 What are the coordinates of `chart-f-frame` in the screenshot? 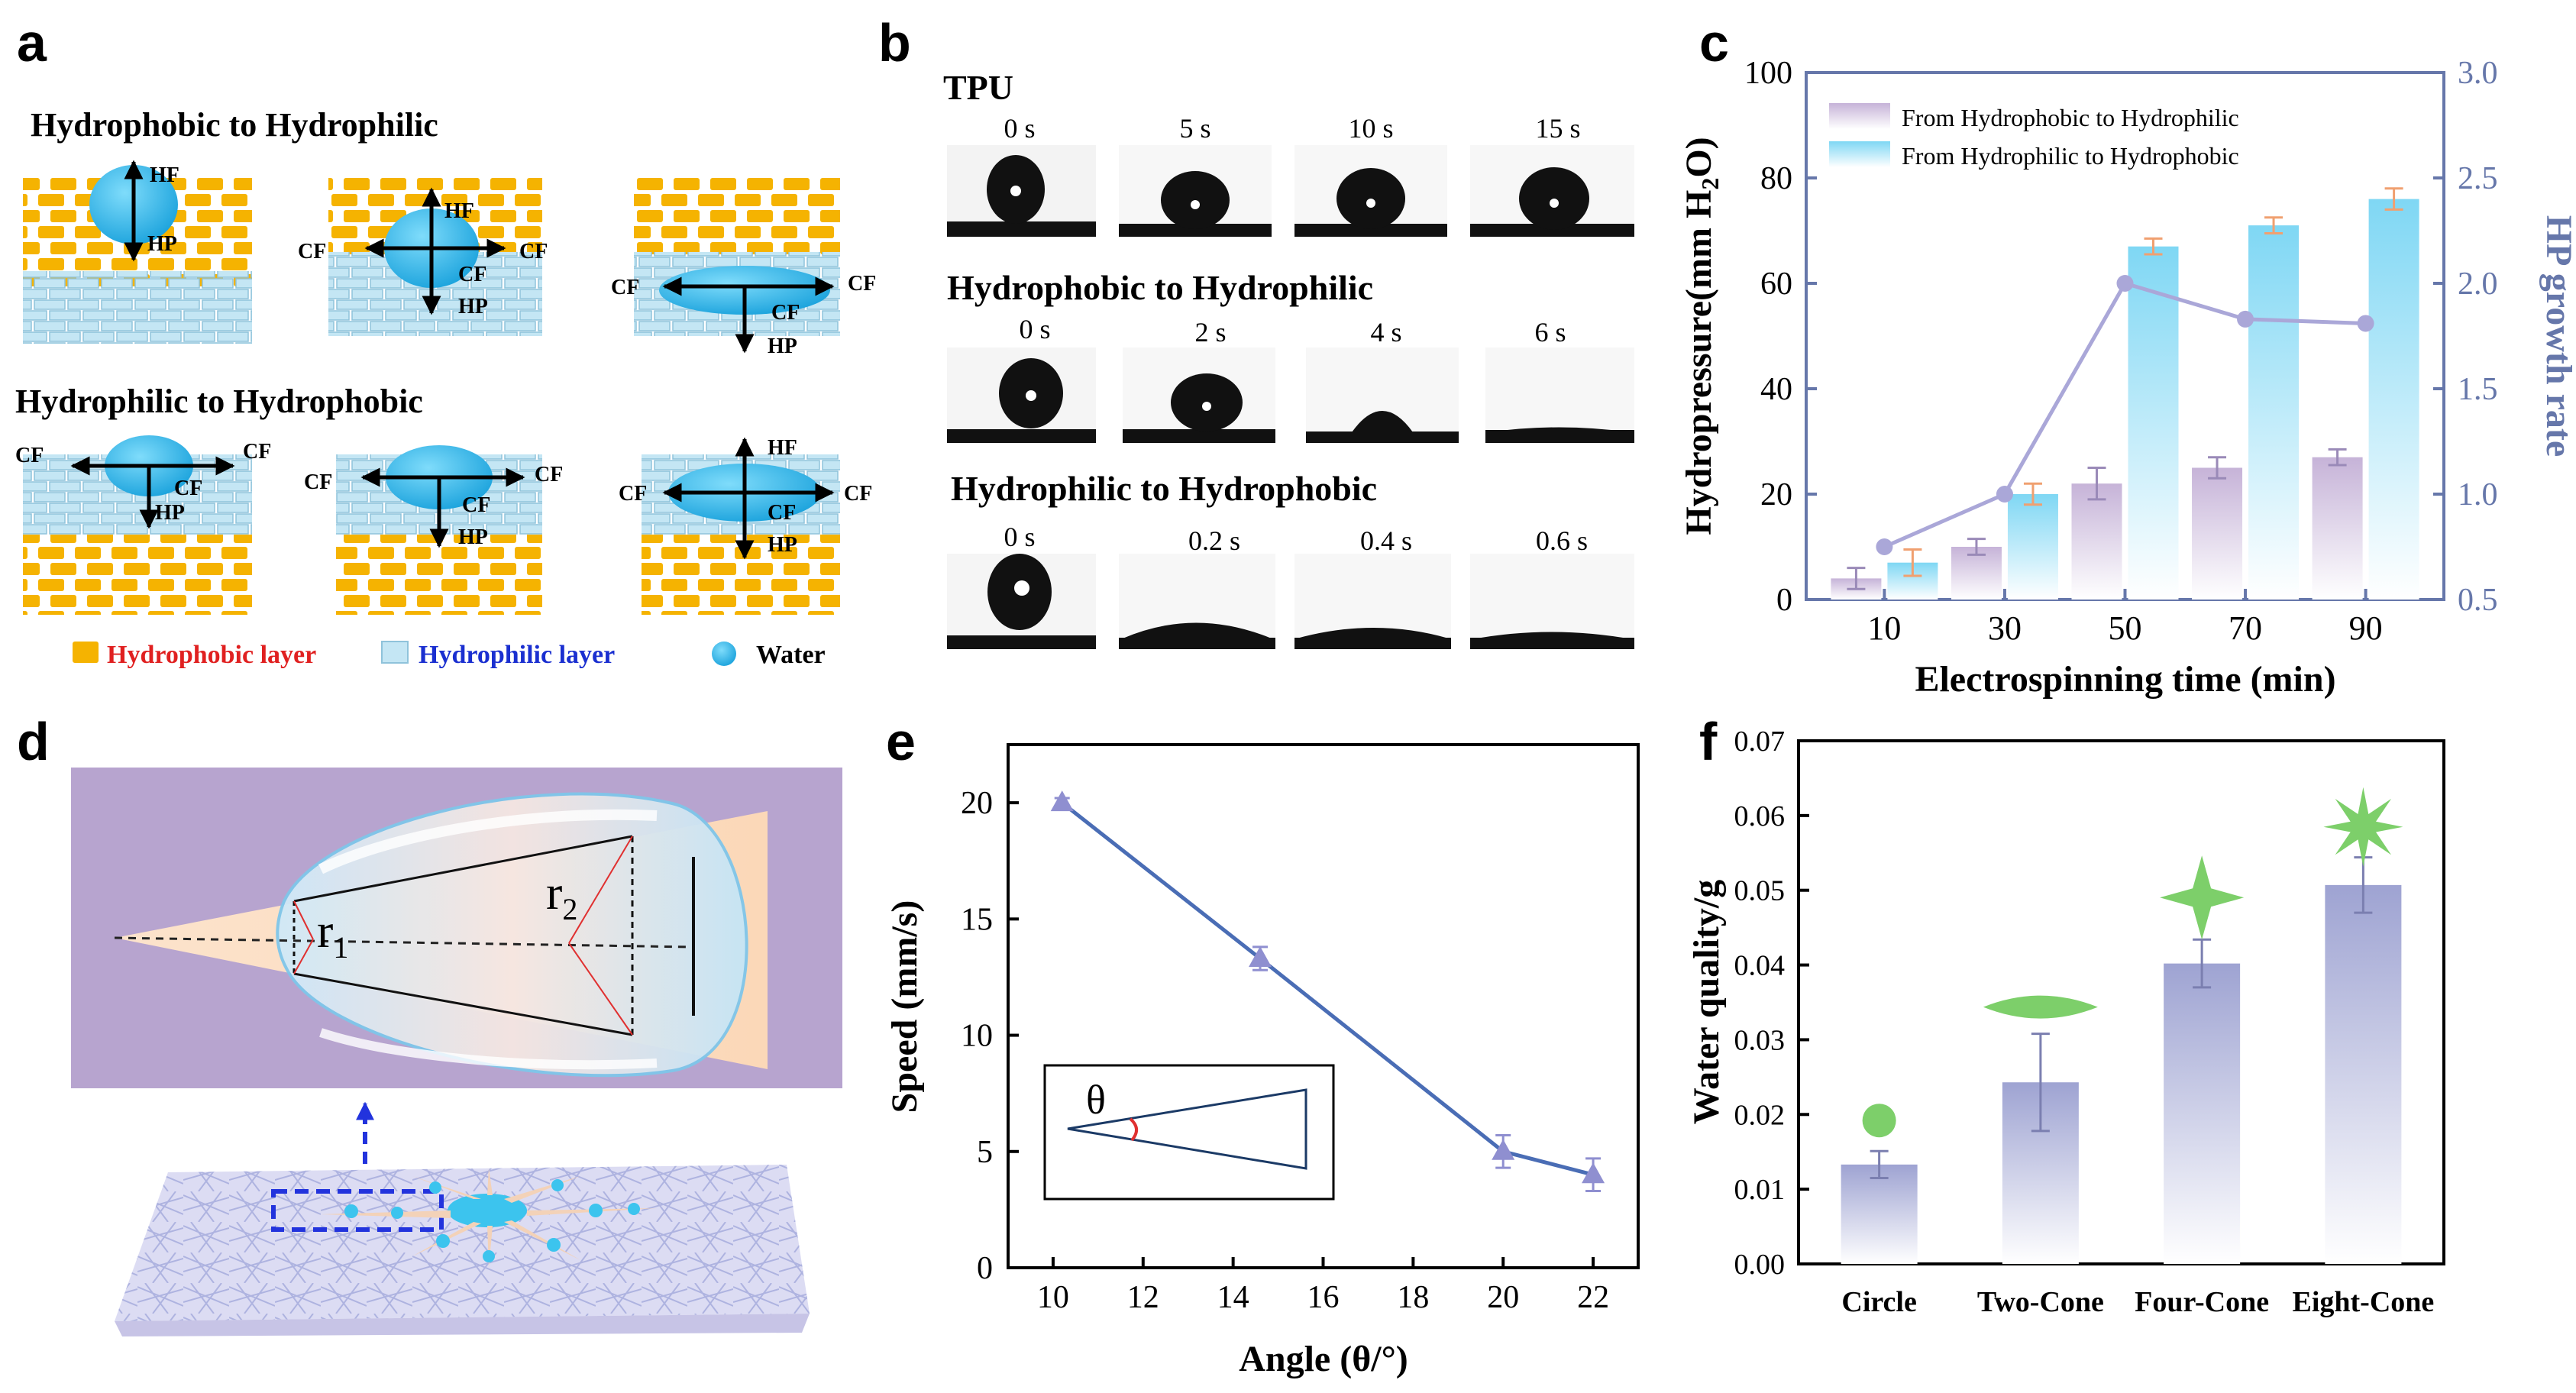 It's located at (2121, 1002).